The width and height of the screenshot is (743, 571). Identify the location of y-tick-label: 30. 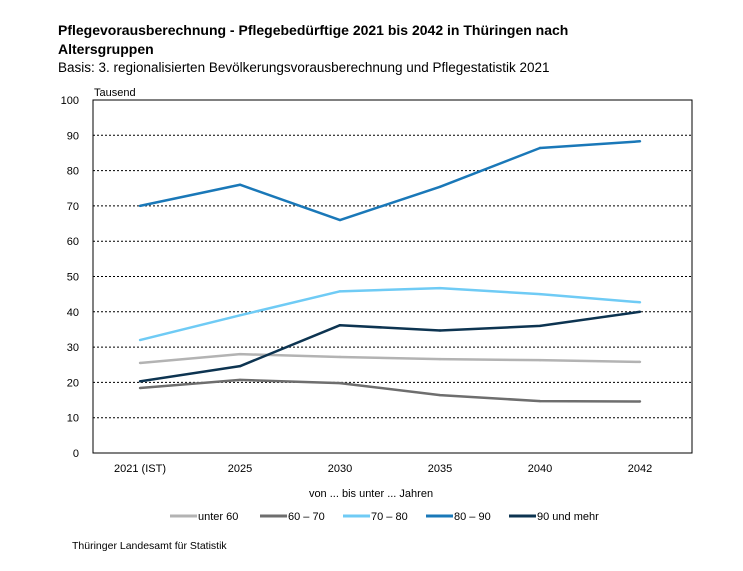
(73, 348).